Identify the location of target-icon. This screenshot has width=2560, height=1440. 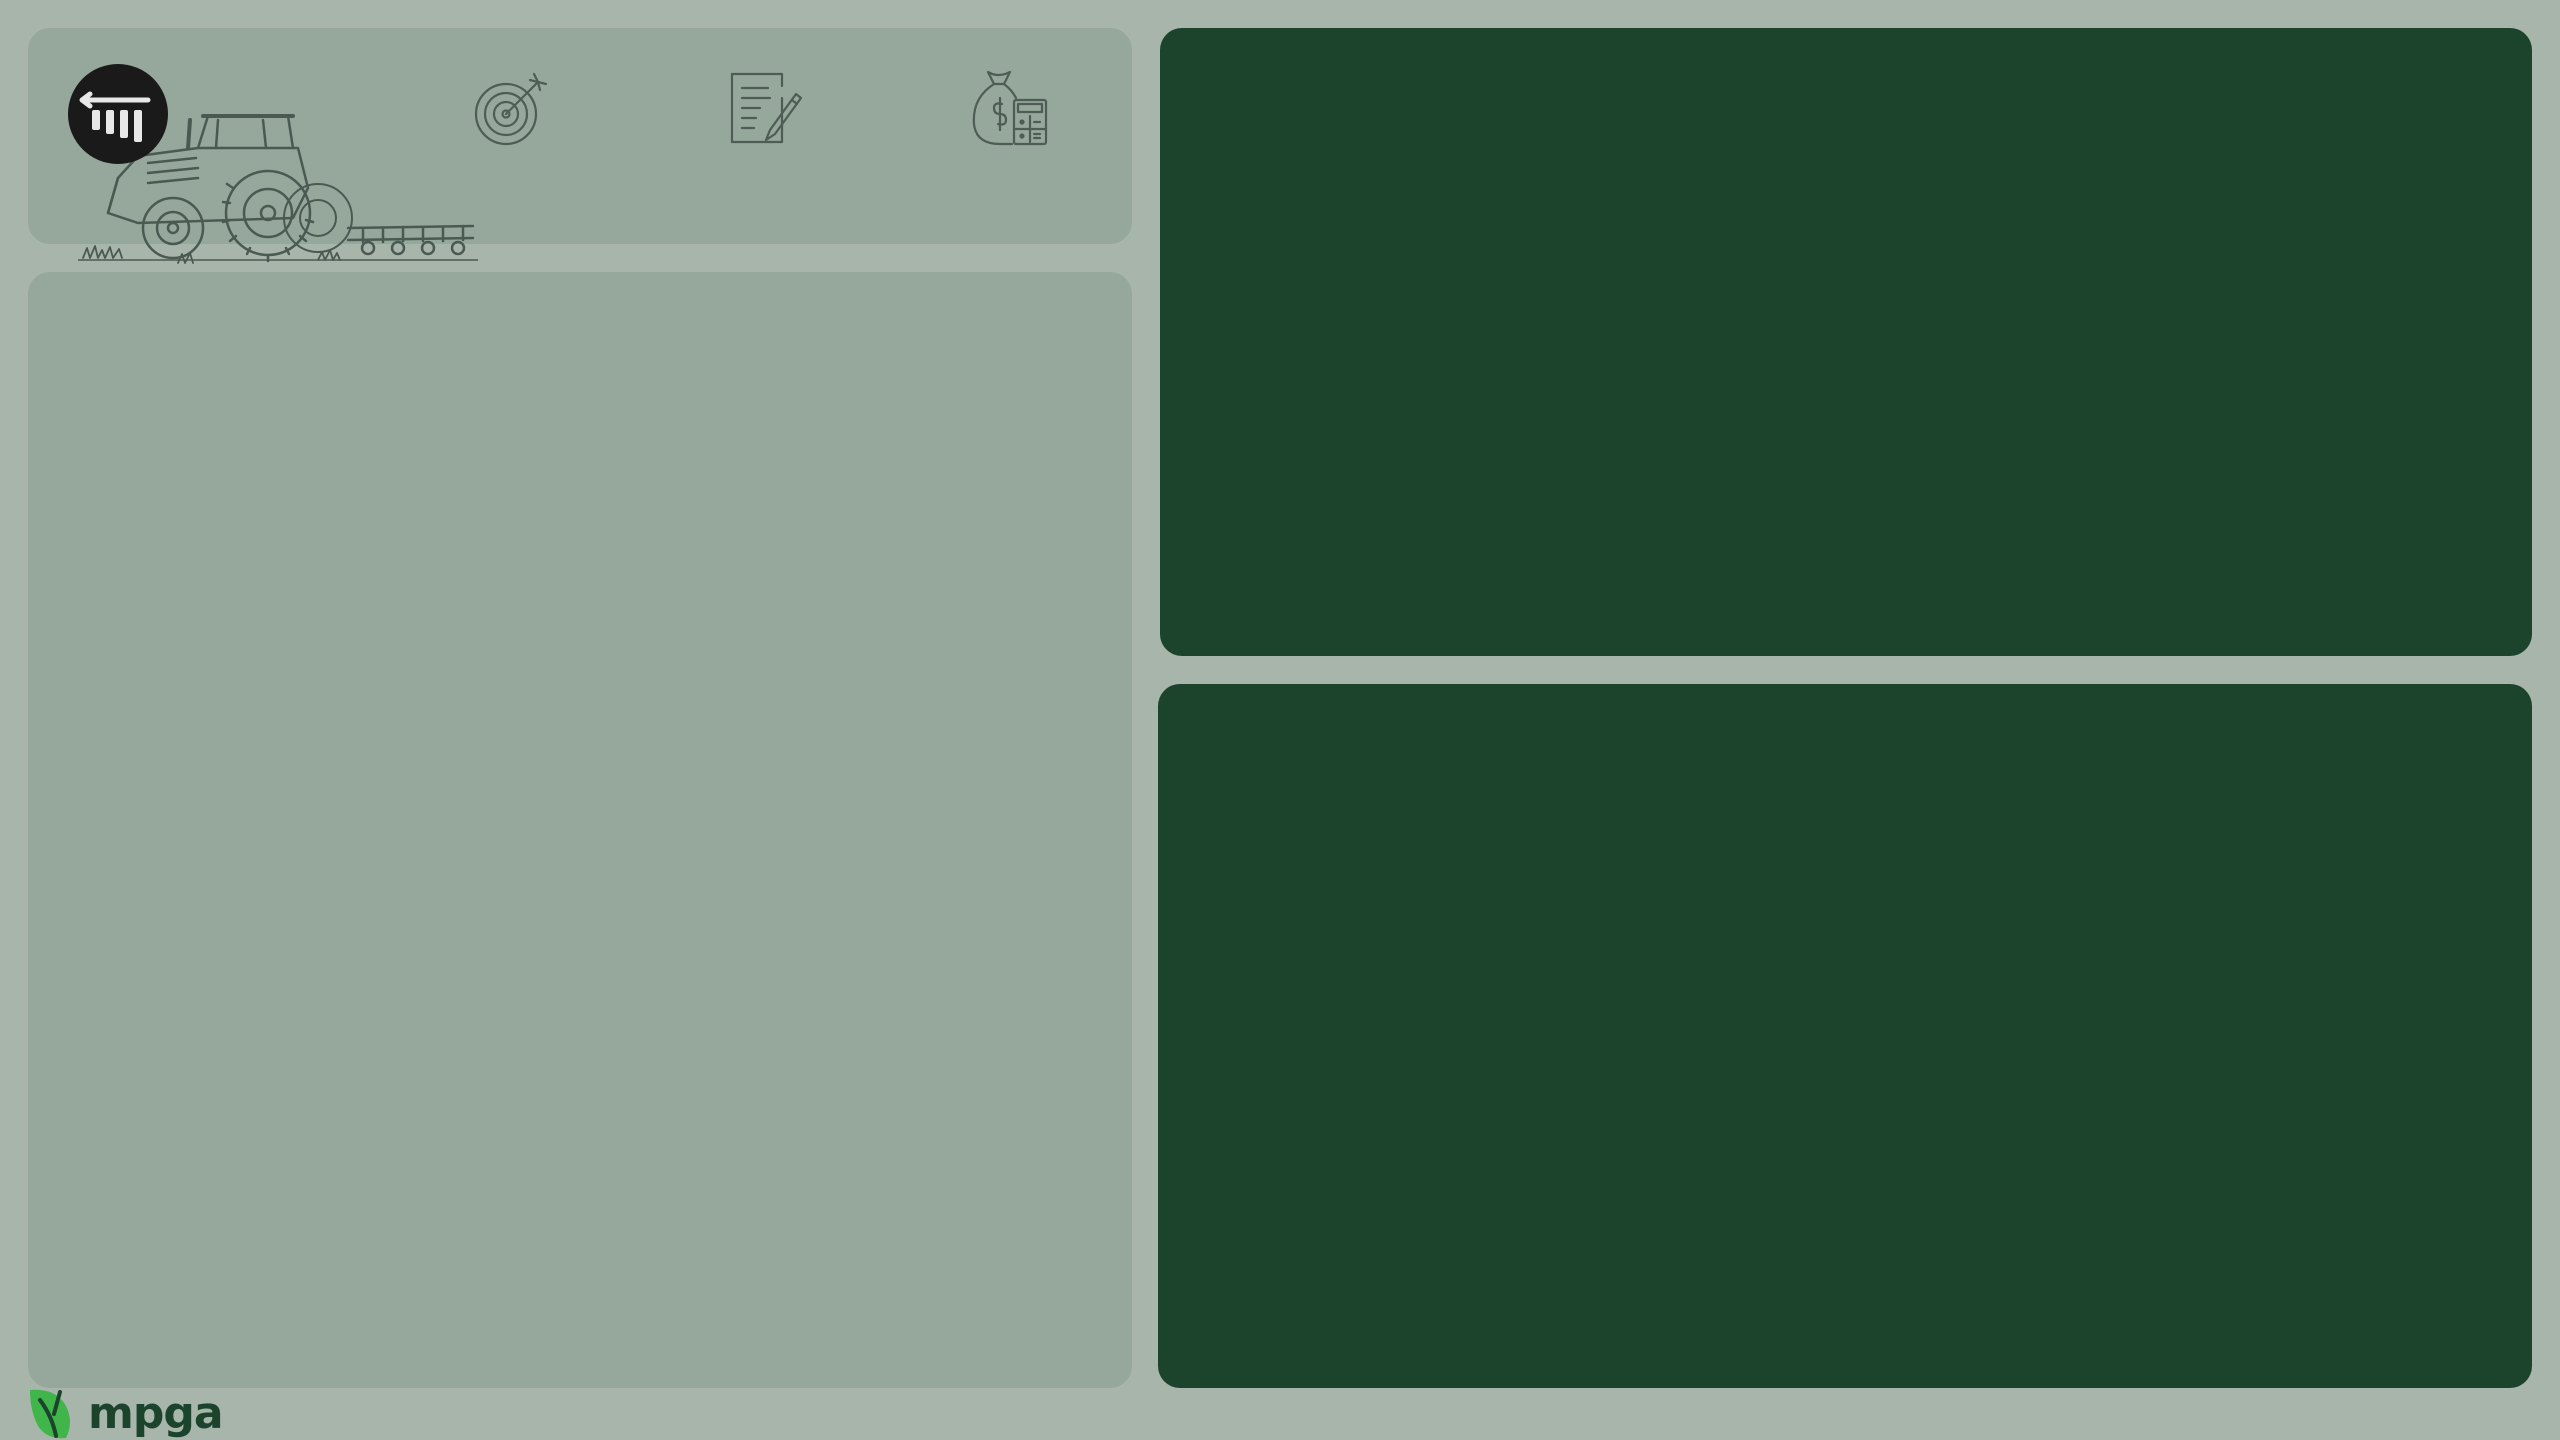
(512, 108).